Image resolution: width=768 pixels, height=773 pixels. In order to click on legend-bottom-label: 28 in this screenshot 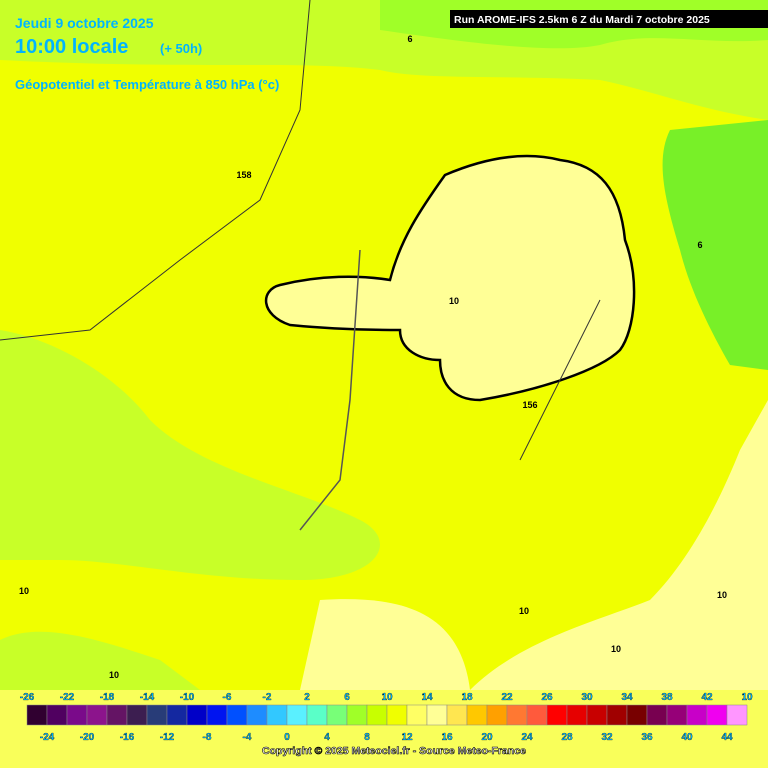, I will do `click(567, 737)`.